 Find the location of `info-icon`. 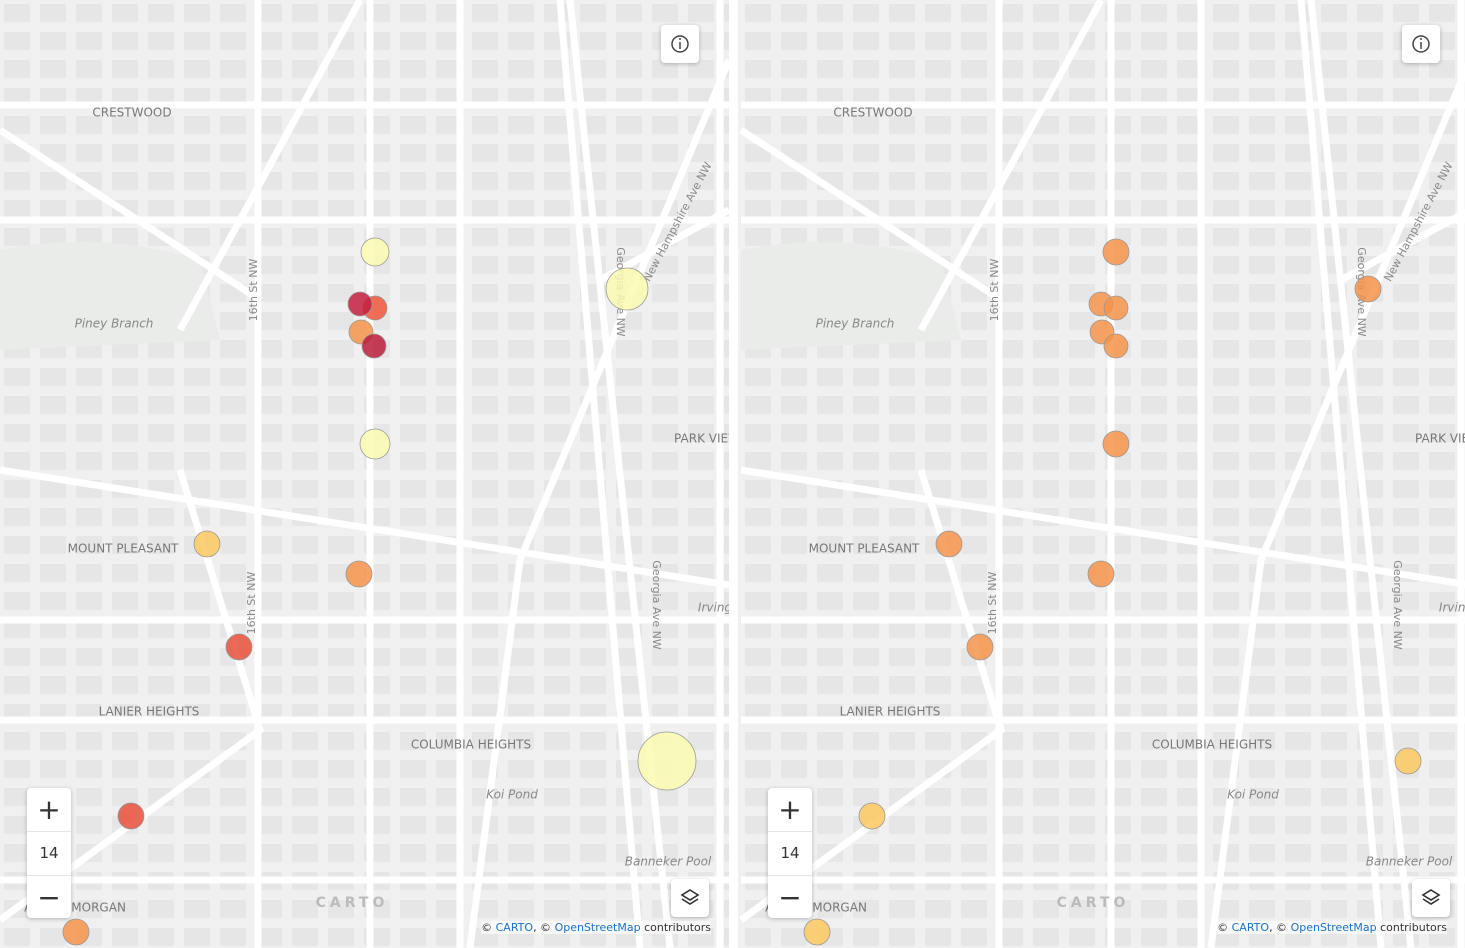

info-icon is located at coordinates (1421, 44).